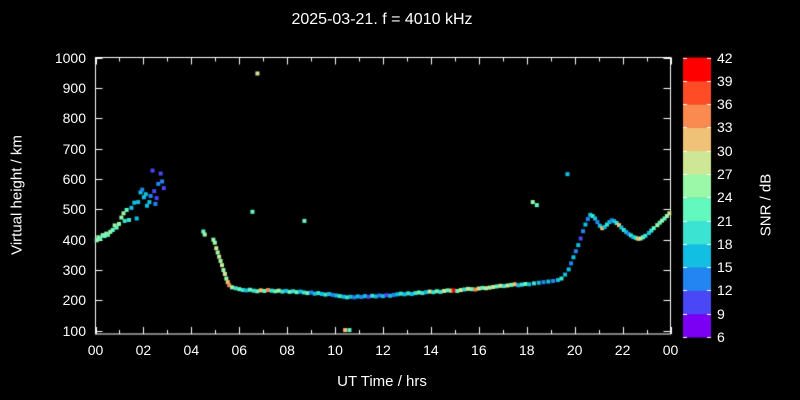 Image resolution: width=800 pixels, height=400 pixels. What do you see at coordinates (74, 270) in the screenshot?
I see `y-tick-label: 300` at bounding box center [74, 270].